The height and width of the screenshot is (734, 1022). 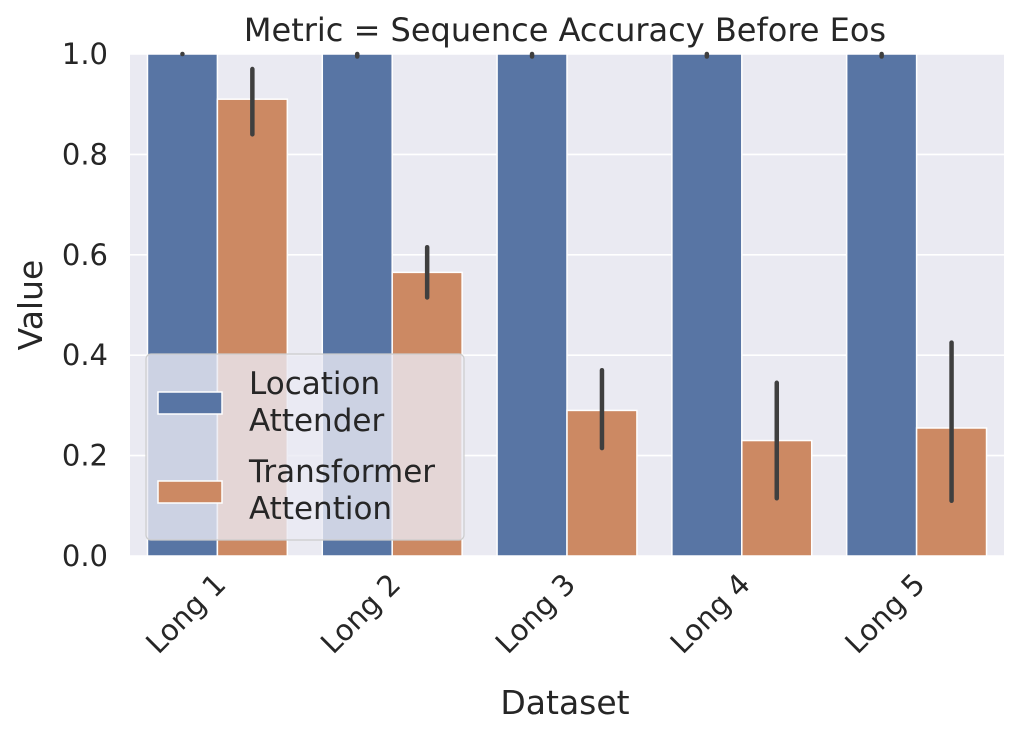 What do you see at coordinates (565, 30) in the screenshot?
I see `chart-title: Metric = Sequence Accuracy Before Eos` at bounding box center [565, 30].